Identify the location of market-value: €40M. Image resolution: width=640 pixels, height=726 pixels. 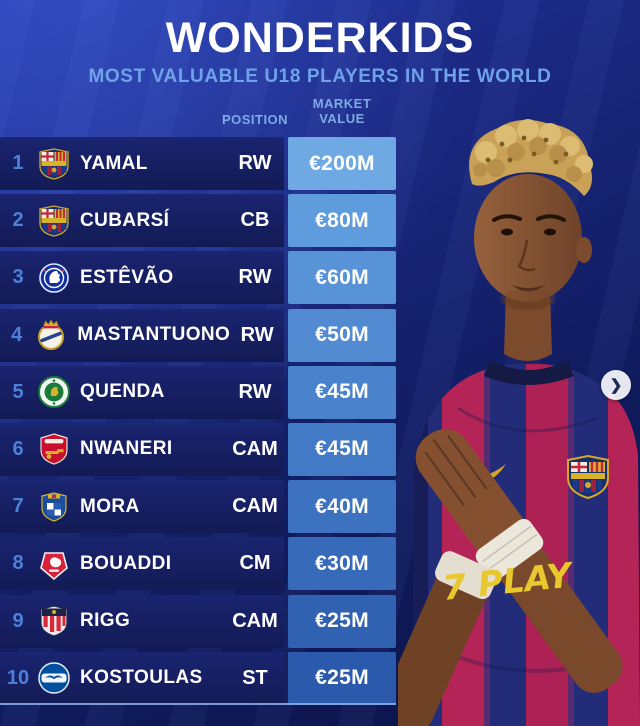
(342, 507).